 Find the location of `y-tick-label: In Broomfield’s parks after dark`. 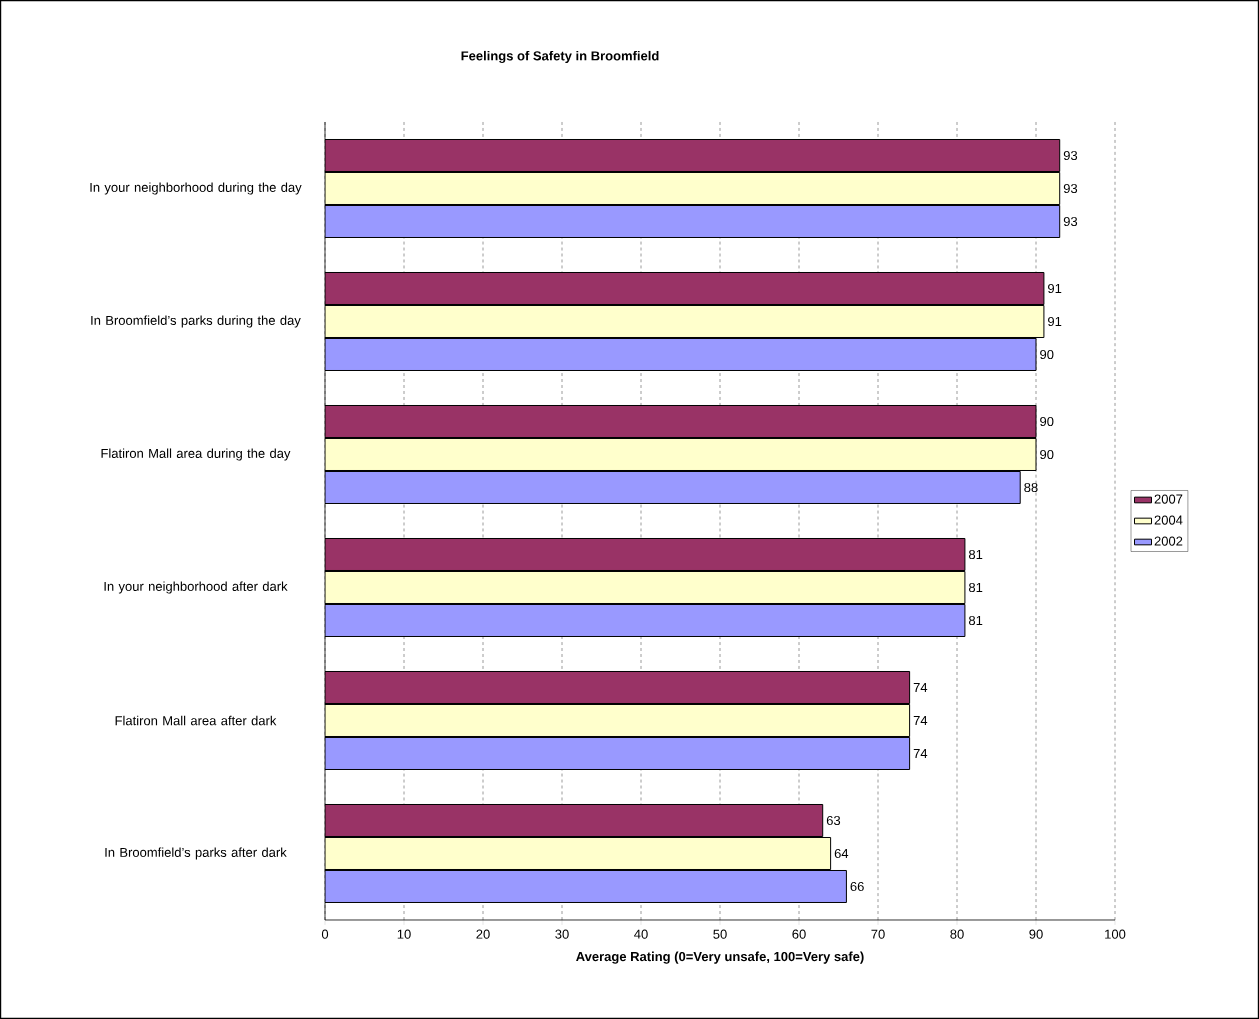

y-tick-label: In Broomfield’s parks after dark is located at coordinates (196, 853).